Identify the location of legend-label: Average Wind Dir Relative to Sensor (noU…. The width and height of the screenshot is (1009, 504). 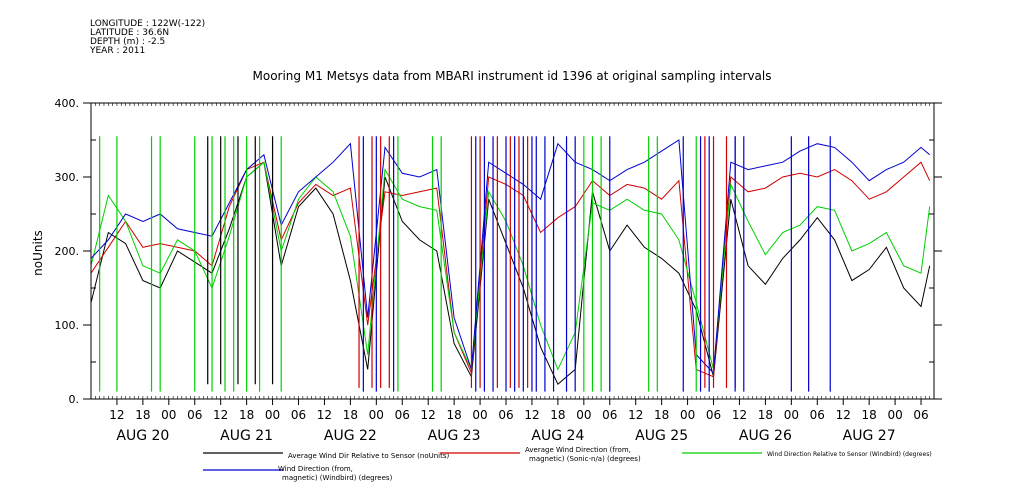
(368, 456).